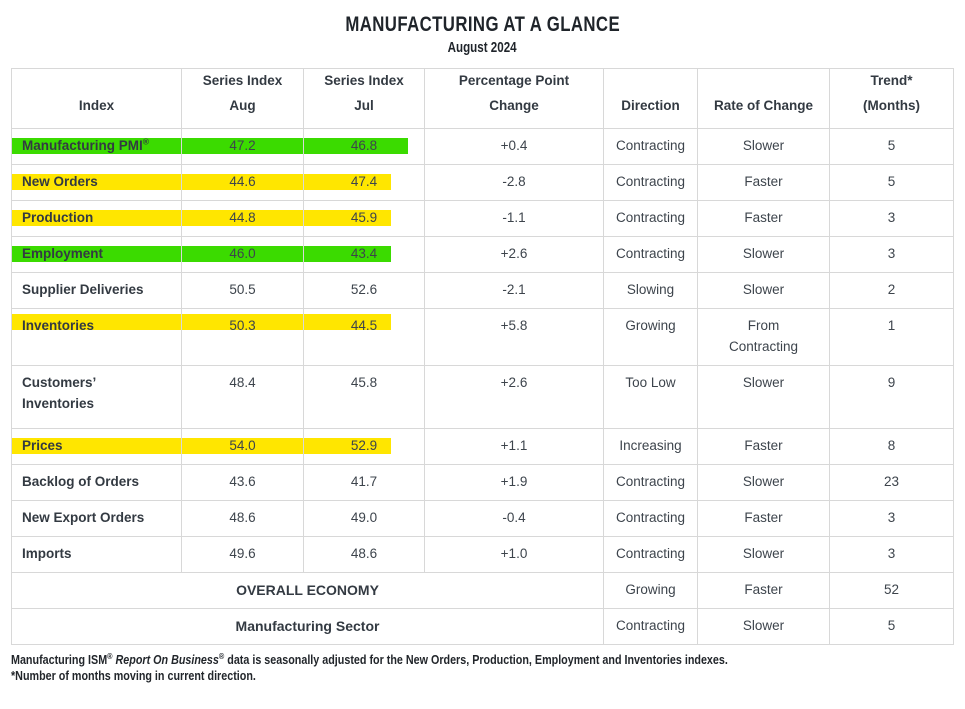 This screenshot has width=965, height=709. I want to click on cell-series-aug: 46.0, so click(242, 254).